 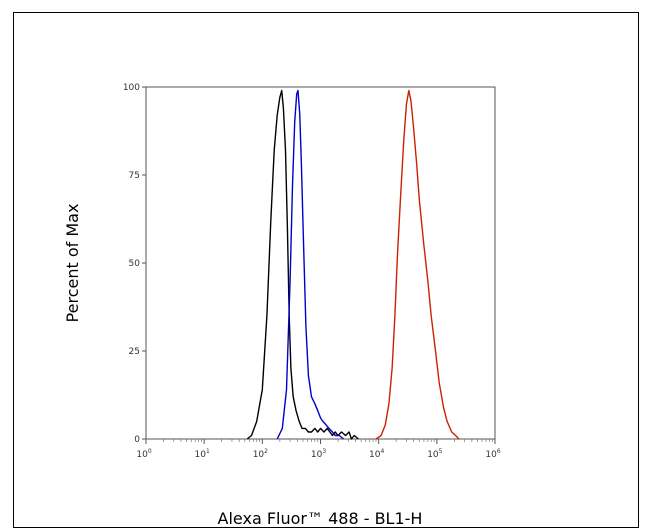 I want to click on x-tick-exponent: 1, so click(x=208, y=451).